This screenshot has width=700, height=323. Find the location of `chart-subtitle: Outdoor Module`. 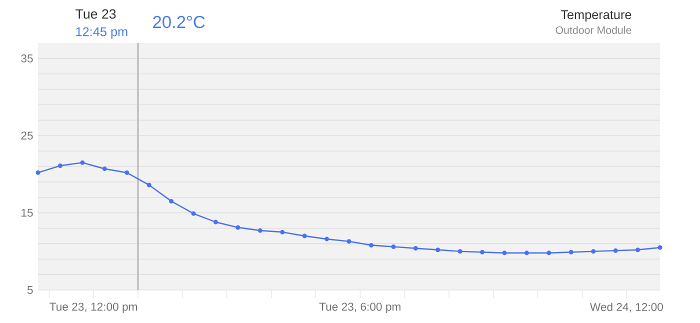

chart-subtitle: Outdoor Module is located at coordinates (594, 30).